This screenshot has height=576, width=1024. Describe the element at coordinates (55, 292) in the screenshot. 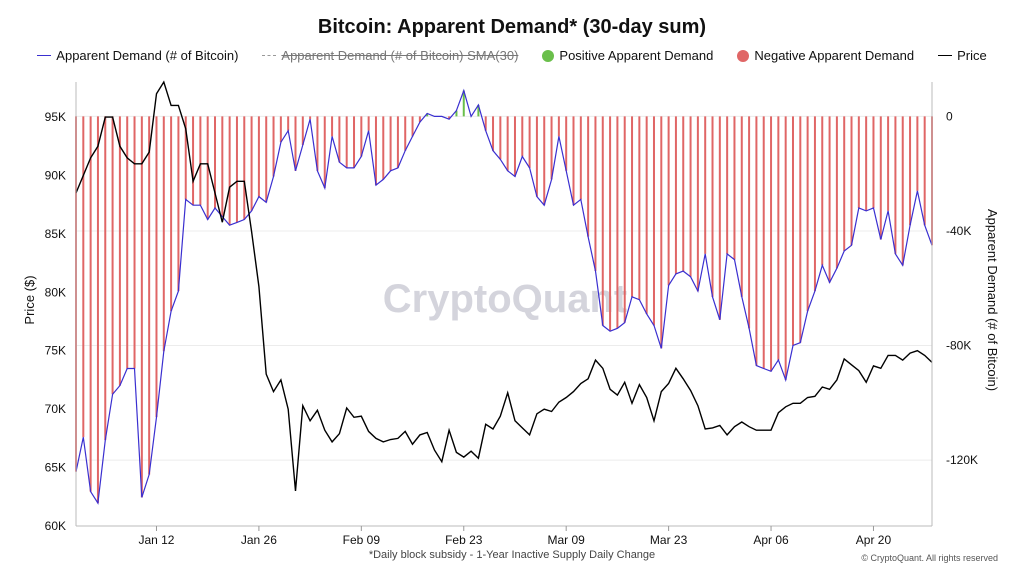

I see `left-tick-label: 80K` at that location.